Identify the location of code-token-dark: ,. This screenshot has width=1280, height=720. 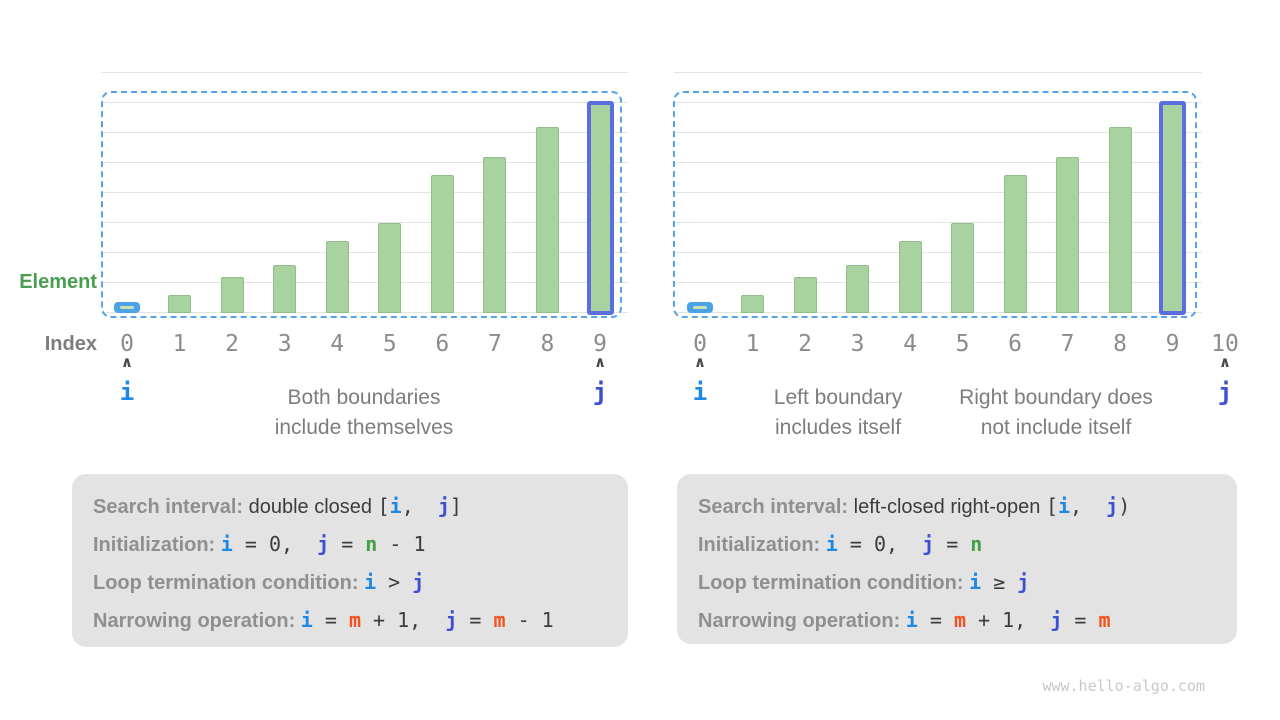
(1088, 506).